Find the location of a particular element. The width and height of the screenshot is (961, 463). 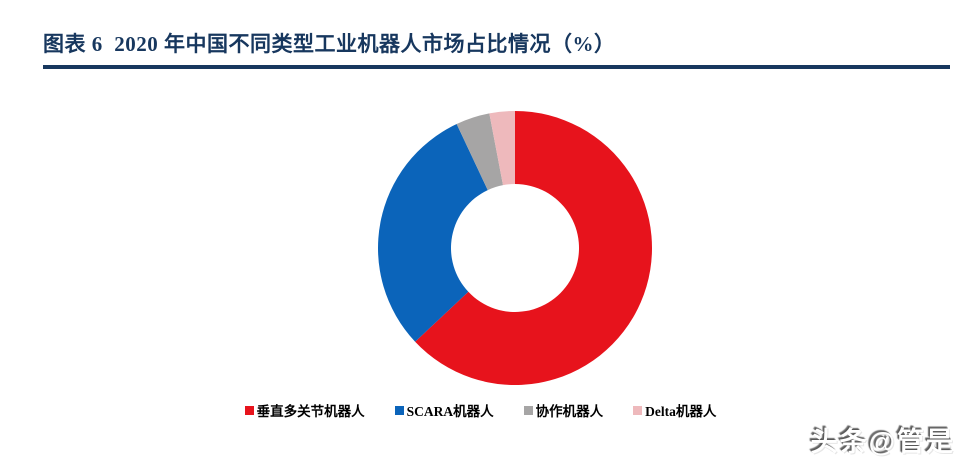

legend-label: Delta机器人 is located at coordinates (681, 411).